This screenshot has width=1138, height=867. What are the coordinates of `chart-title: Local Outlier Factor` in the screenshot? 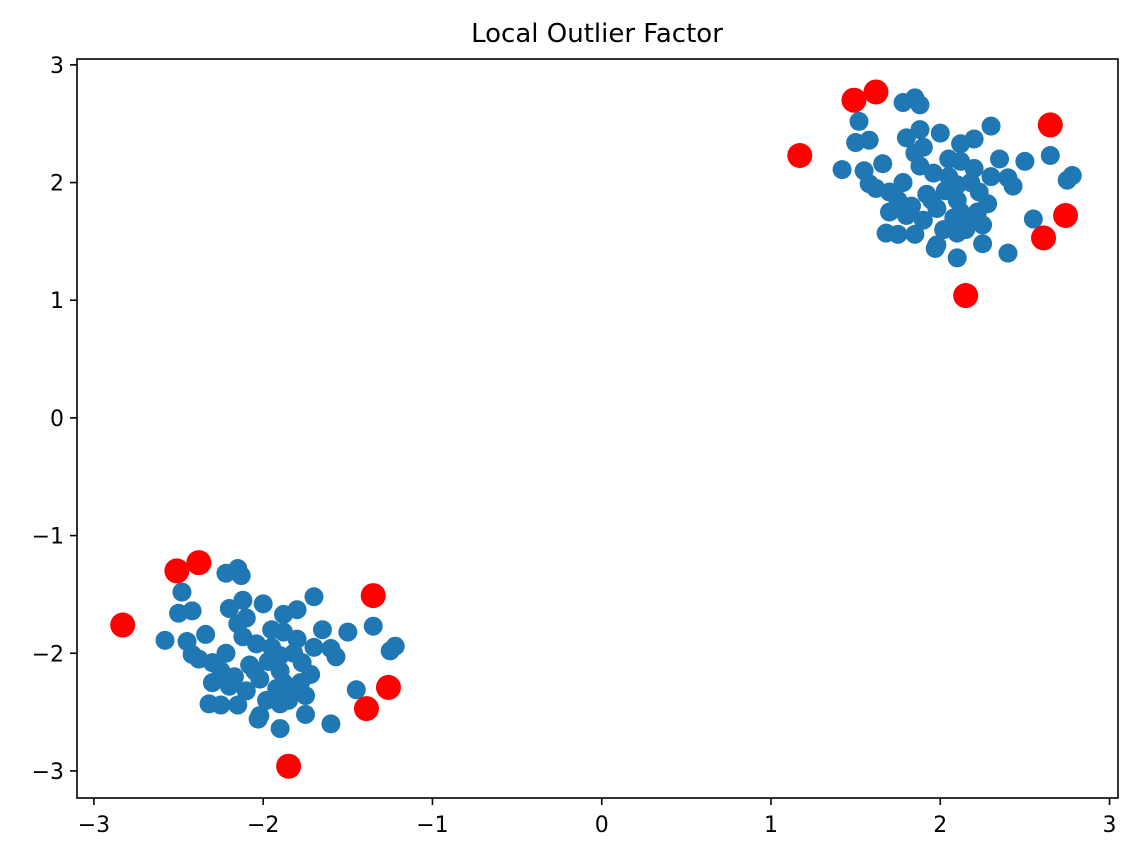 It's located at (597, 34).